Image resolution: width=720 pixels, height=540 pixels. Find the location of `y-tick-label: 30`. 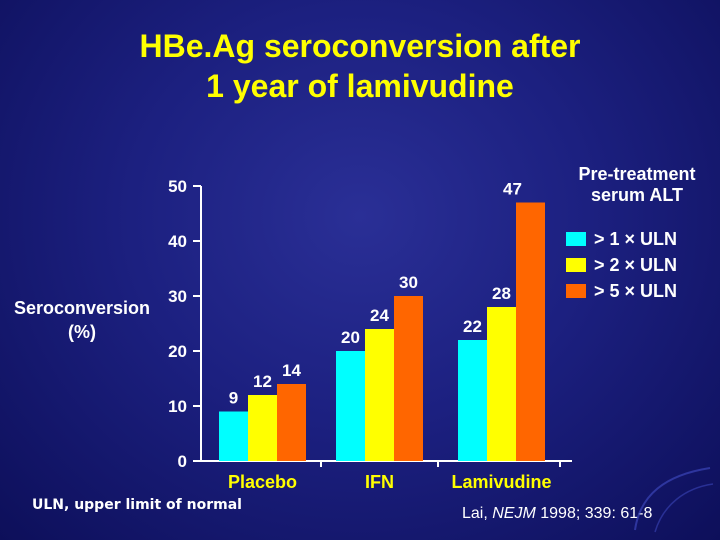

y-tick-label: 30 is located at coordinates (177, 296).